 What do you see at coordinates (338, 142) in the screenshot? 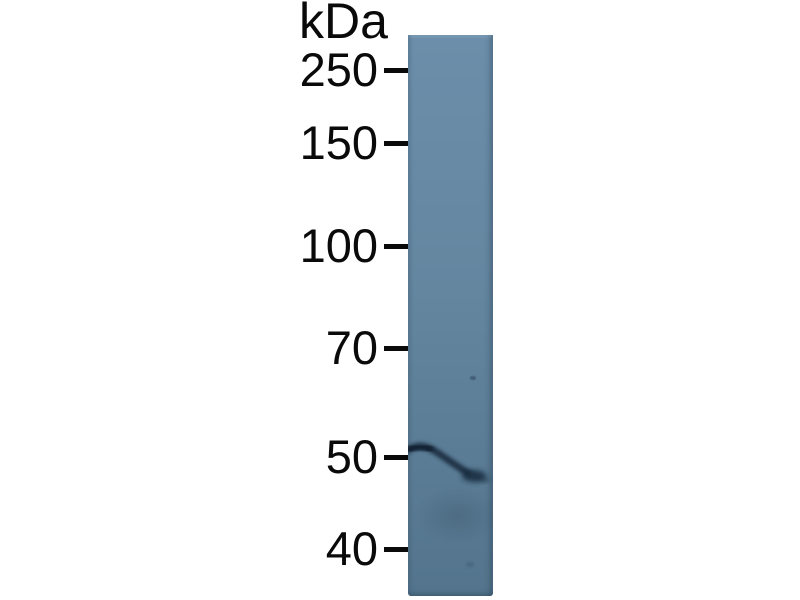
I see `marker-weight-label: 150` at bounding box center [338, 142].